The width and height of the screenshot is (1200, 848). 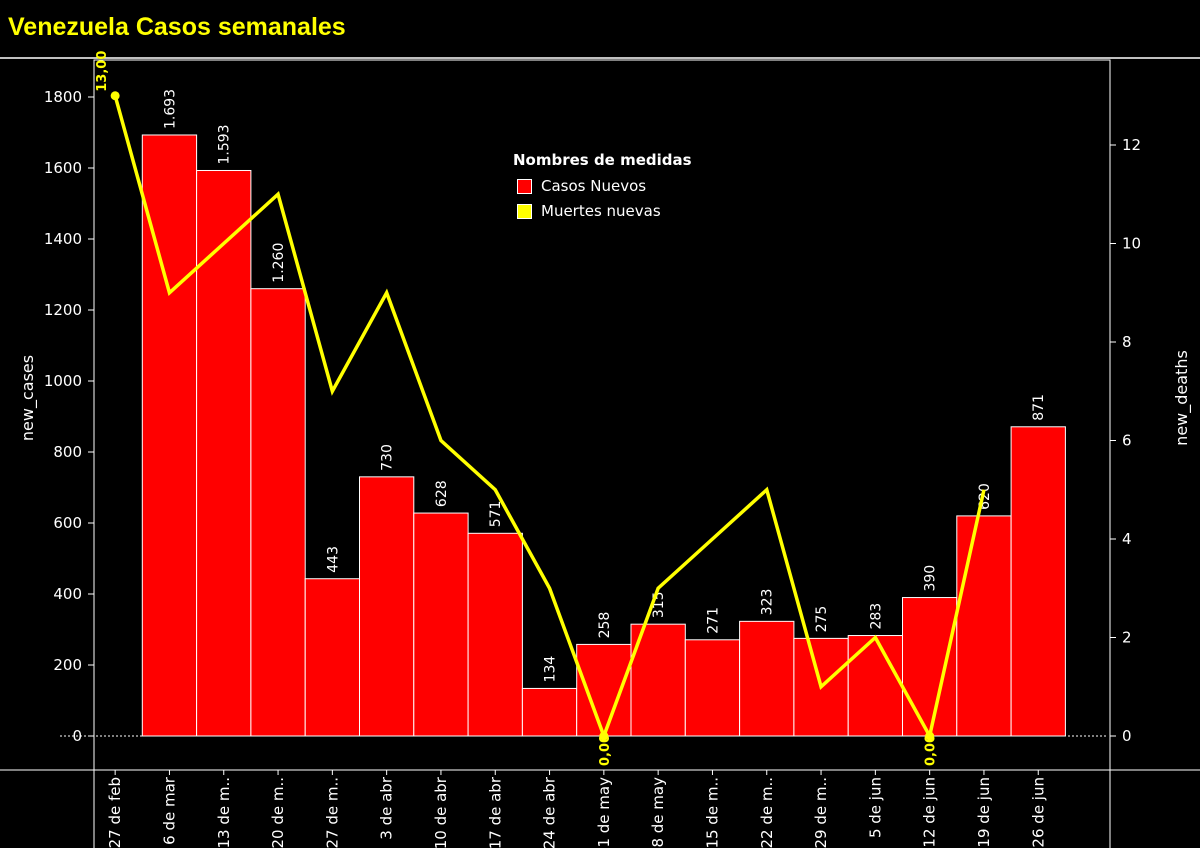 What do you see at coordinates (67, 665) in the screenshot?
I see `left-tick-label: 200` at bounding box center [67, 665].